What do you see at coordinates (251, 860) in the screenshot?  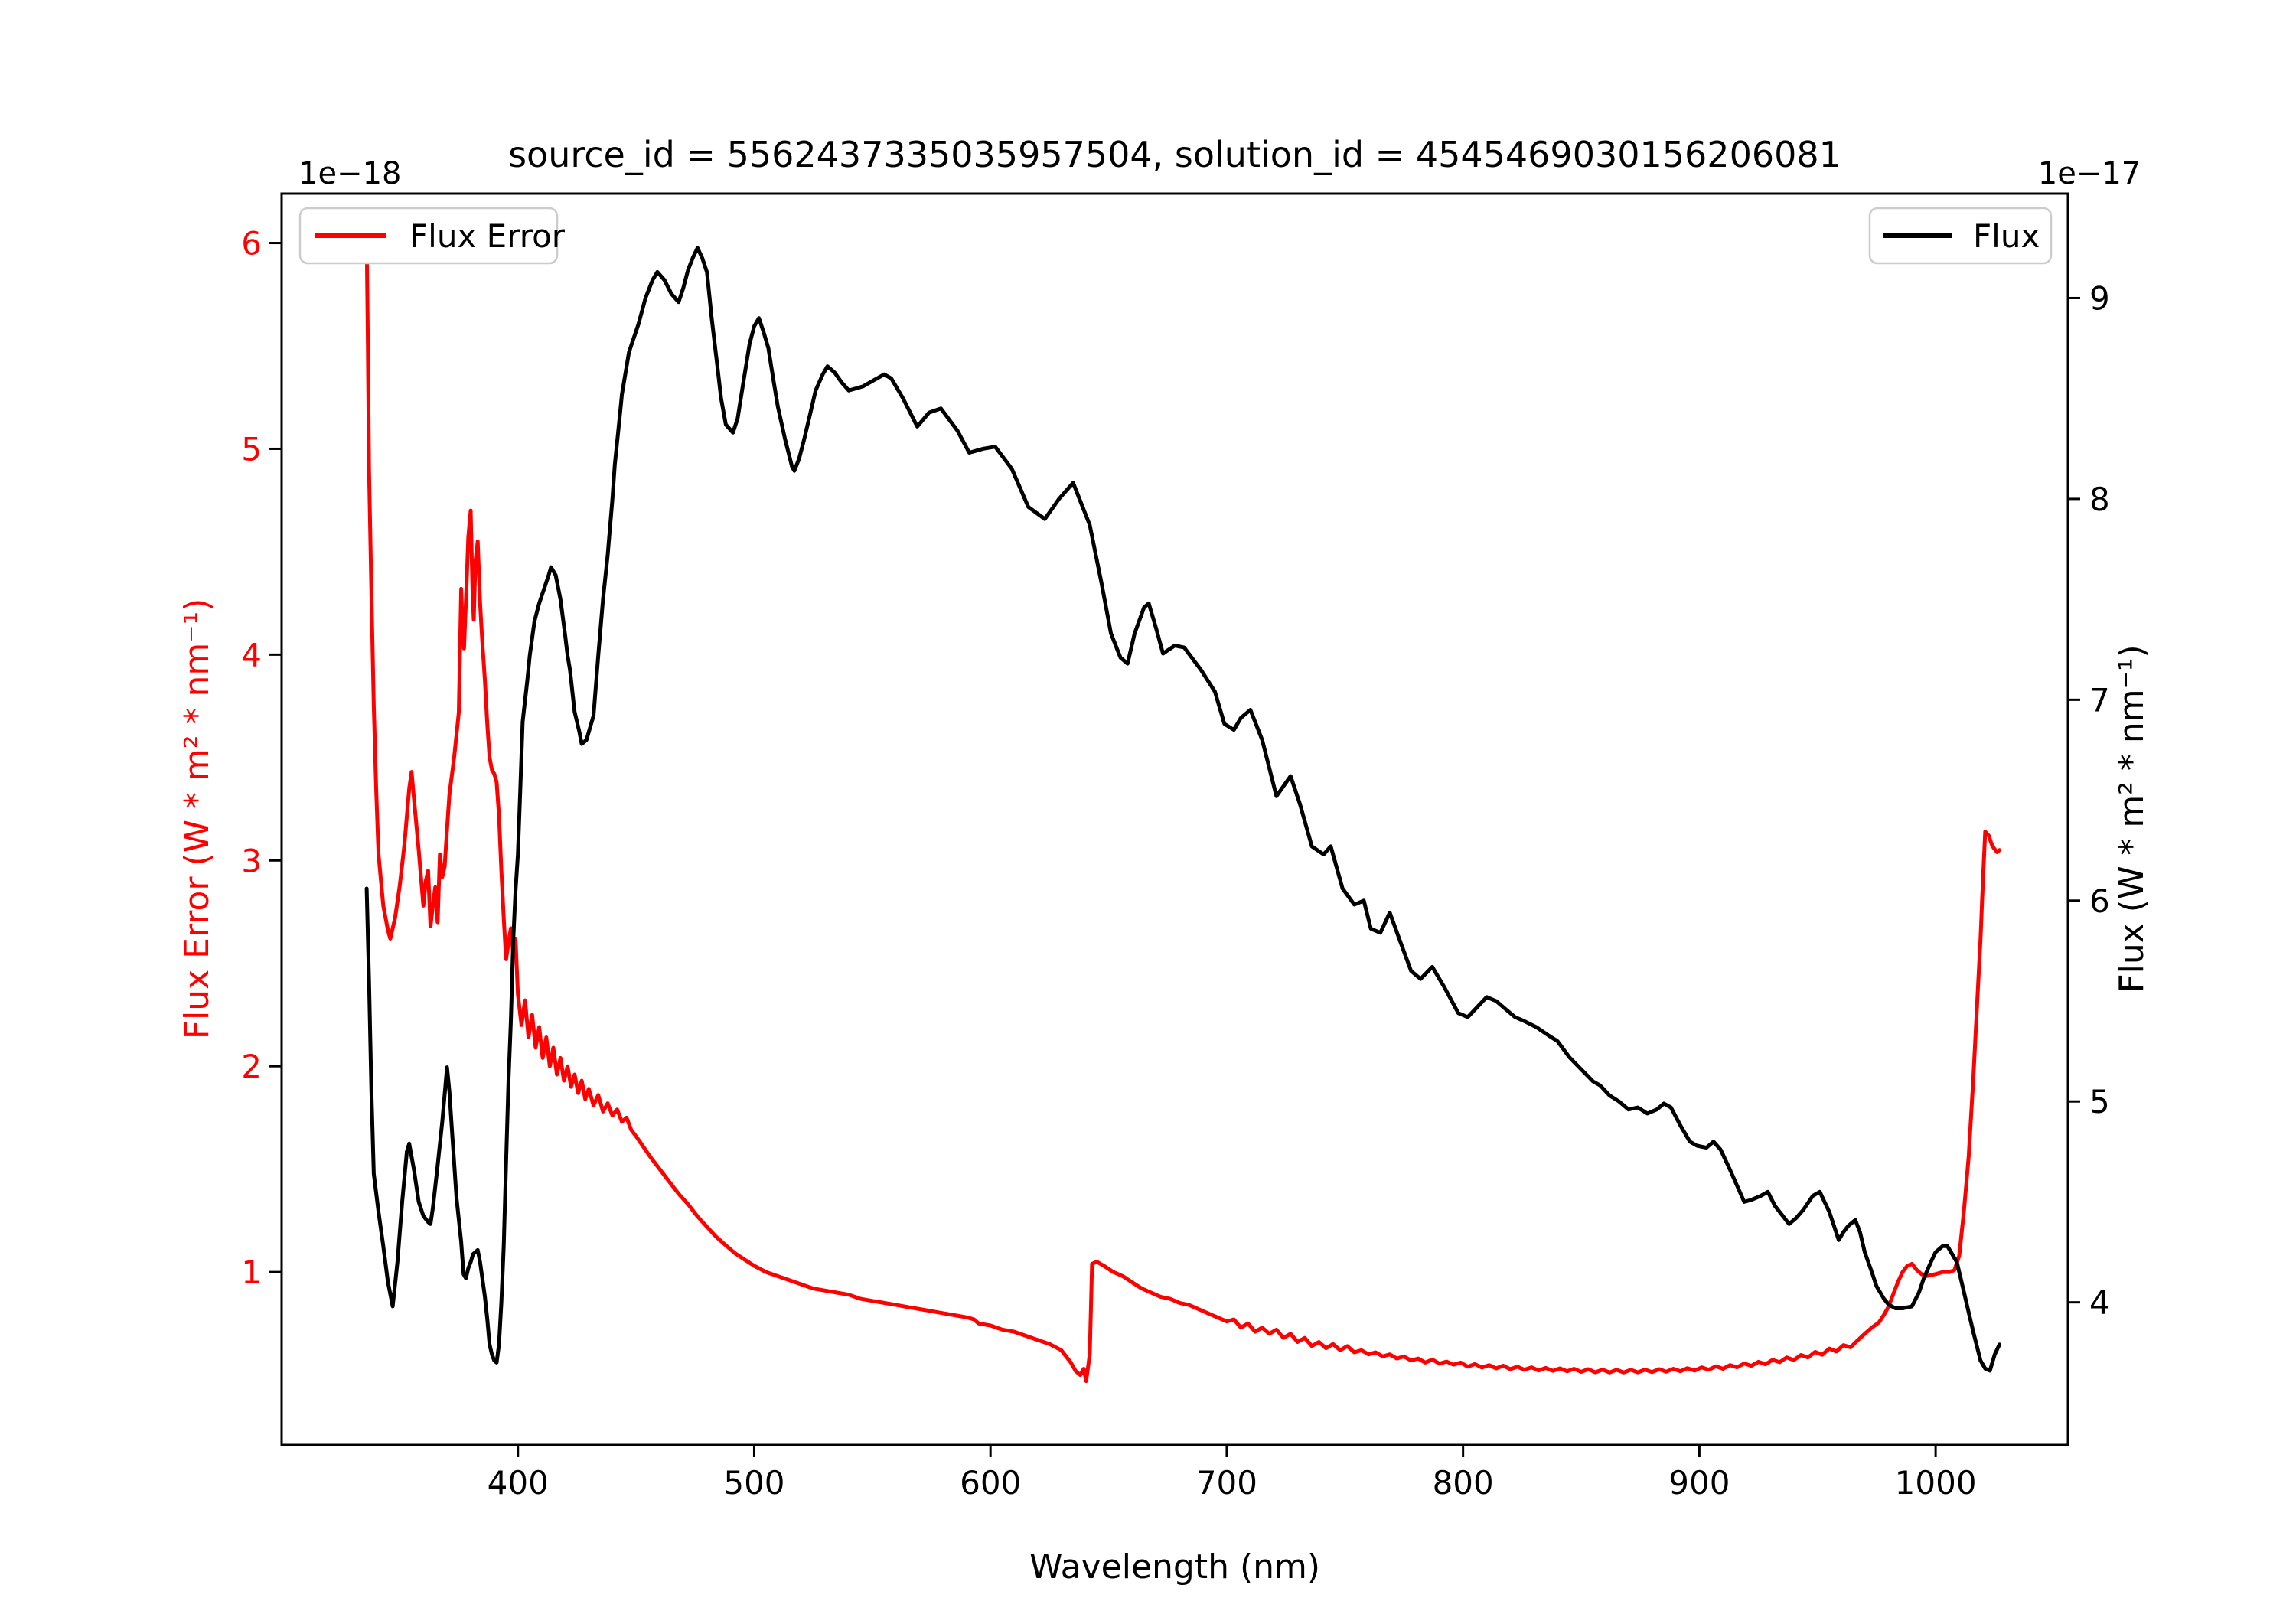 I see `left-tick-label: 3` at bounding box center [251, 860].